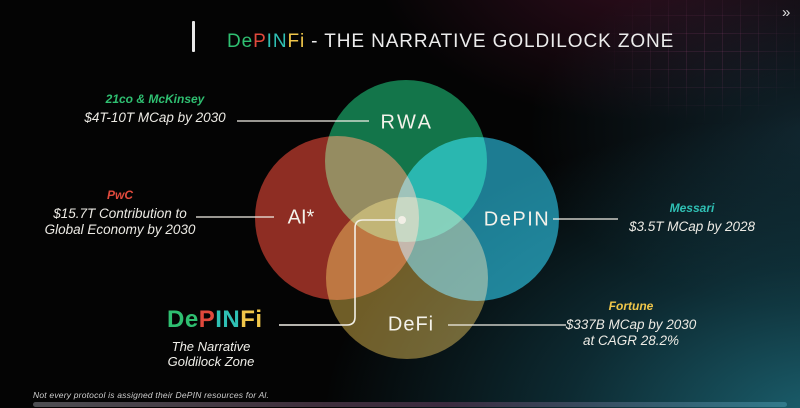 The width and height of the screenshot is (800, 408). Describe the element at coordinates (155, 117) in the screenshot. I see `annotation-rwa-value: $4T-10T MCap by 2030` at that location.